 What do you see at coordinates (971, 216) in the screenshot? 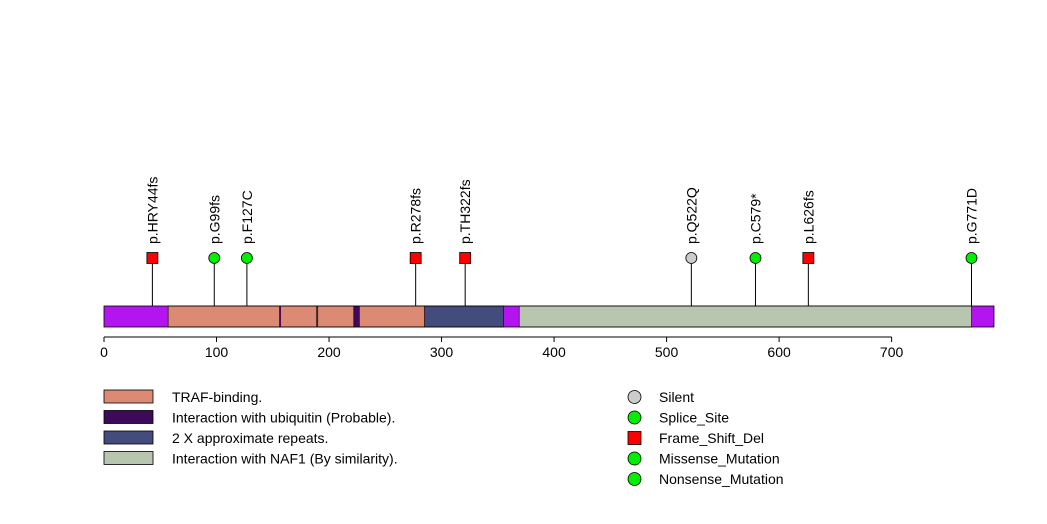
I see `mutation-label: p.G771D` at bounding box center [971, 216].